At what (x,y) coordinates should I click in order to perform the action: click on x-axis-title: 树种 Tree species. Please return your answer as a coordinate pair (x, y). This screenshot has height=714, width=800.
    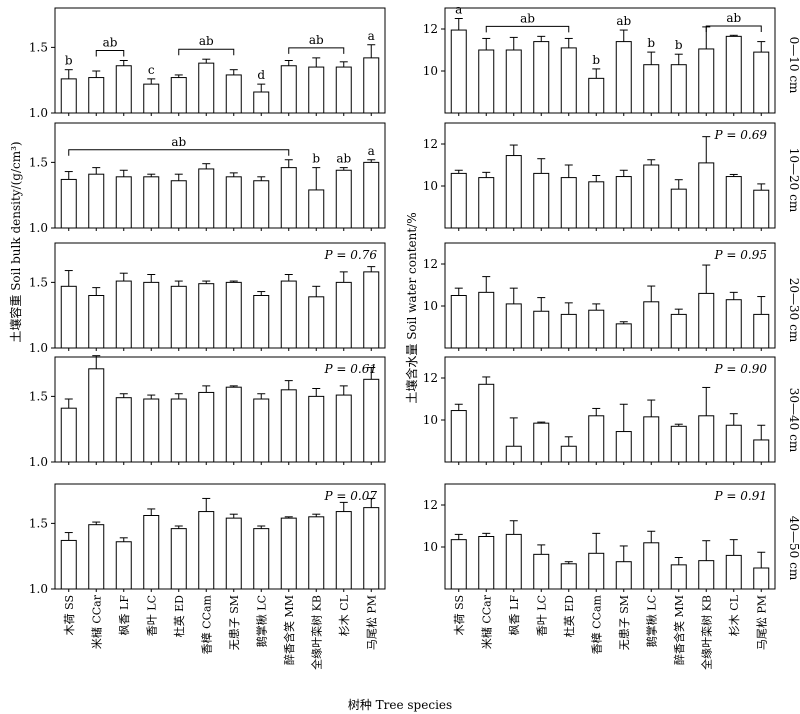
    Looking at the image, I should click on (400, 704).